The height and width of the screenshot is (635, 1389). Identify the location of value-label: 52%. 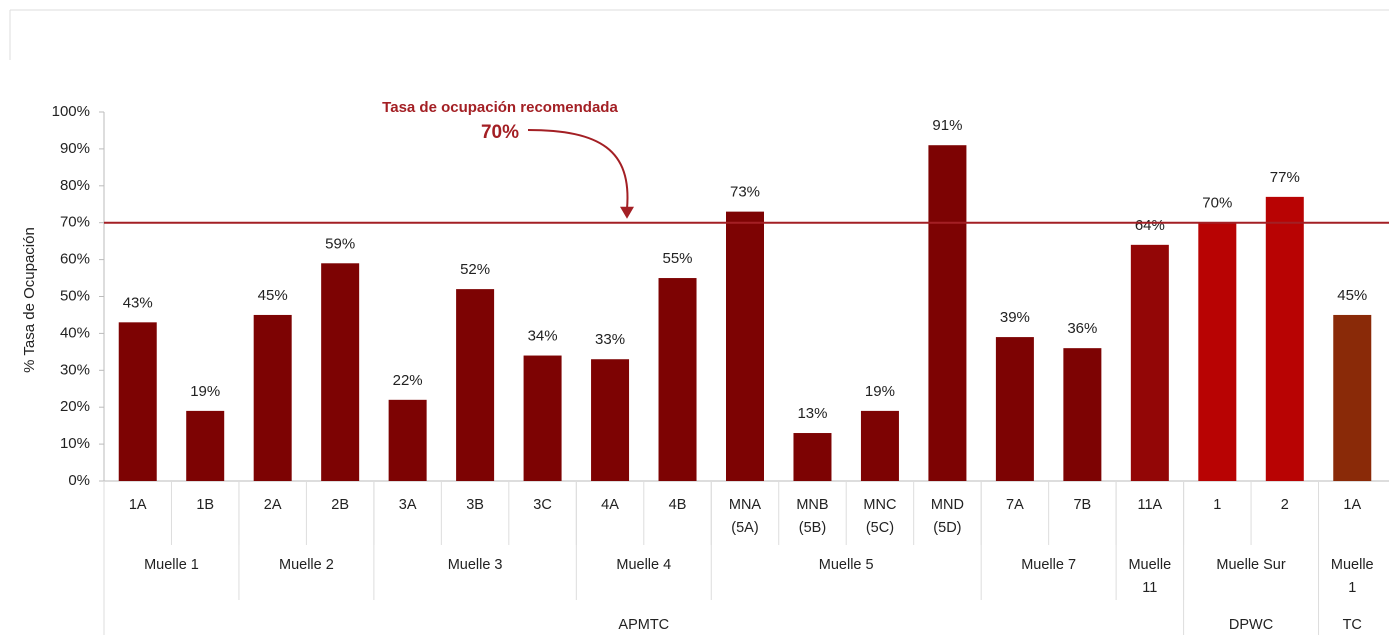
(475, 269).